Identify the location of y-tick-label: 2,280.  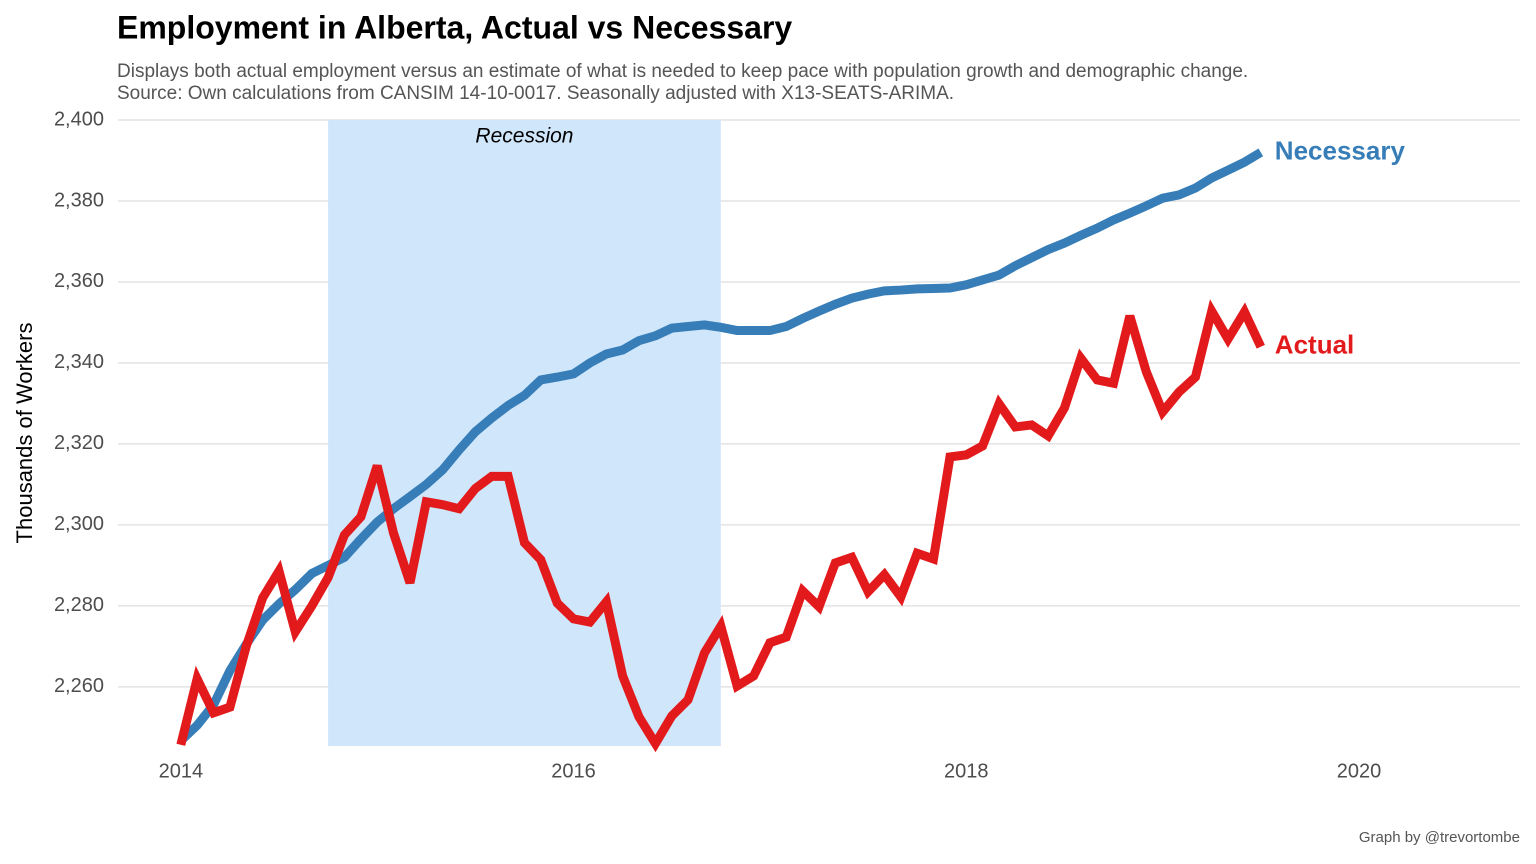
(79, 605).